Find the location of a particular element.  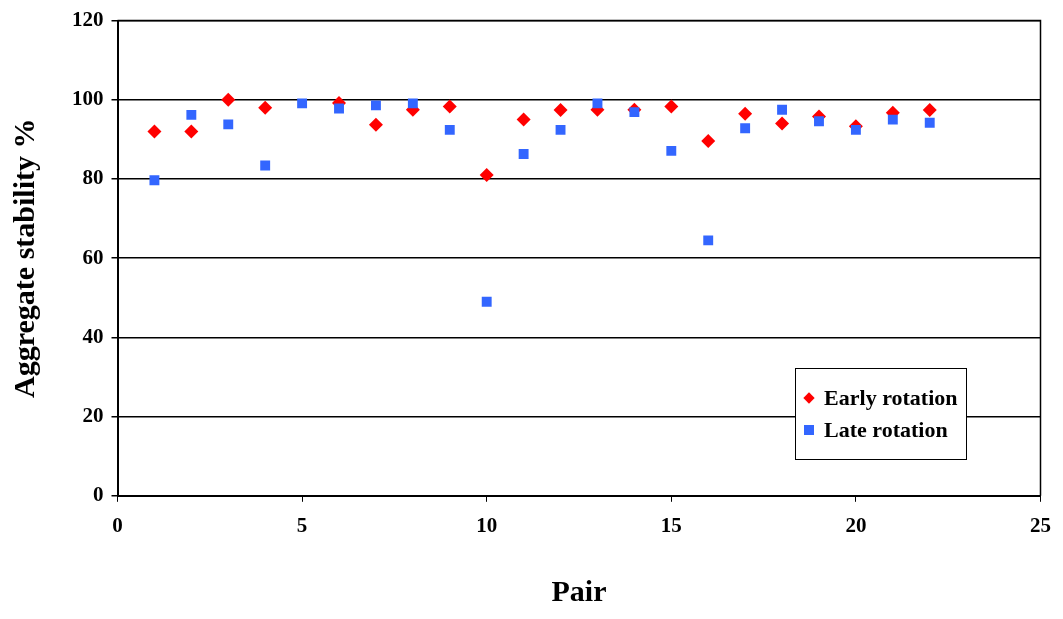

x-tick-label: 10 is located at coordinates (487, 524).